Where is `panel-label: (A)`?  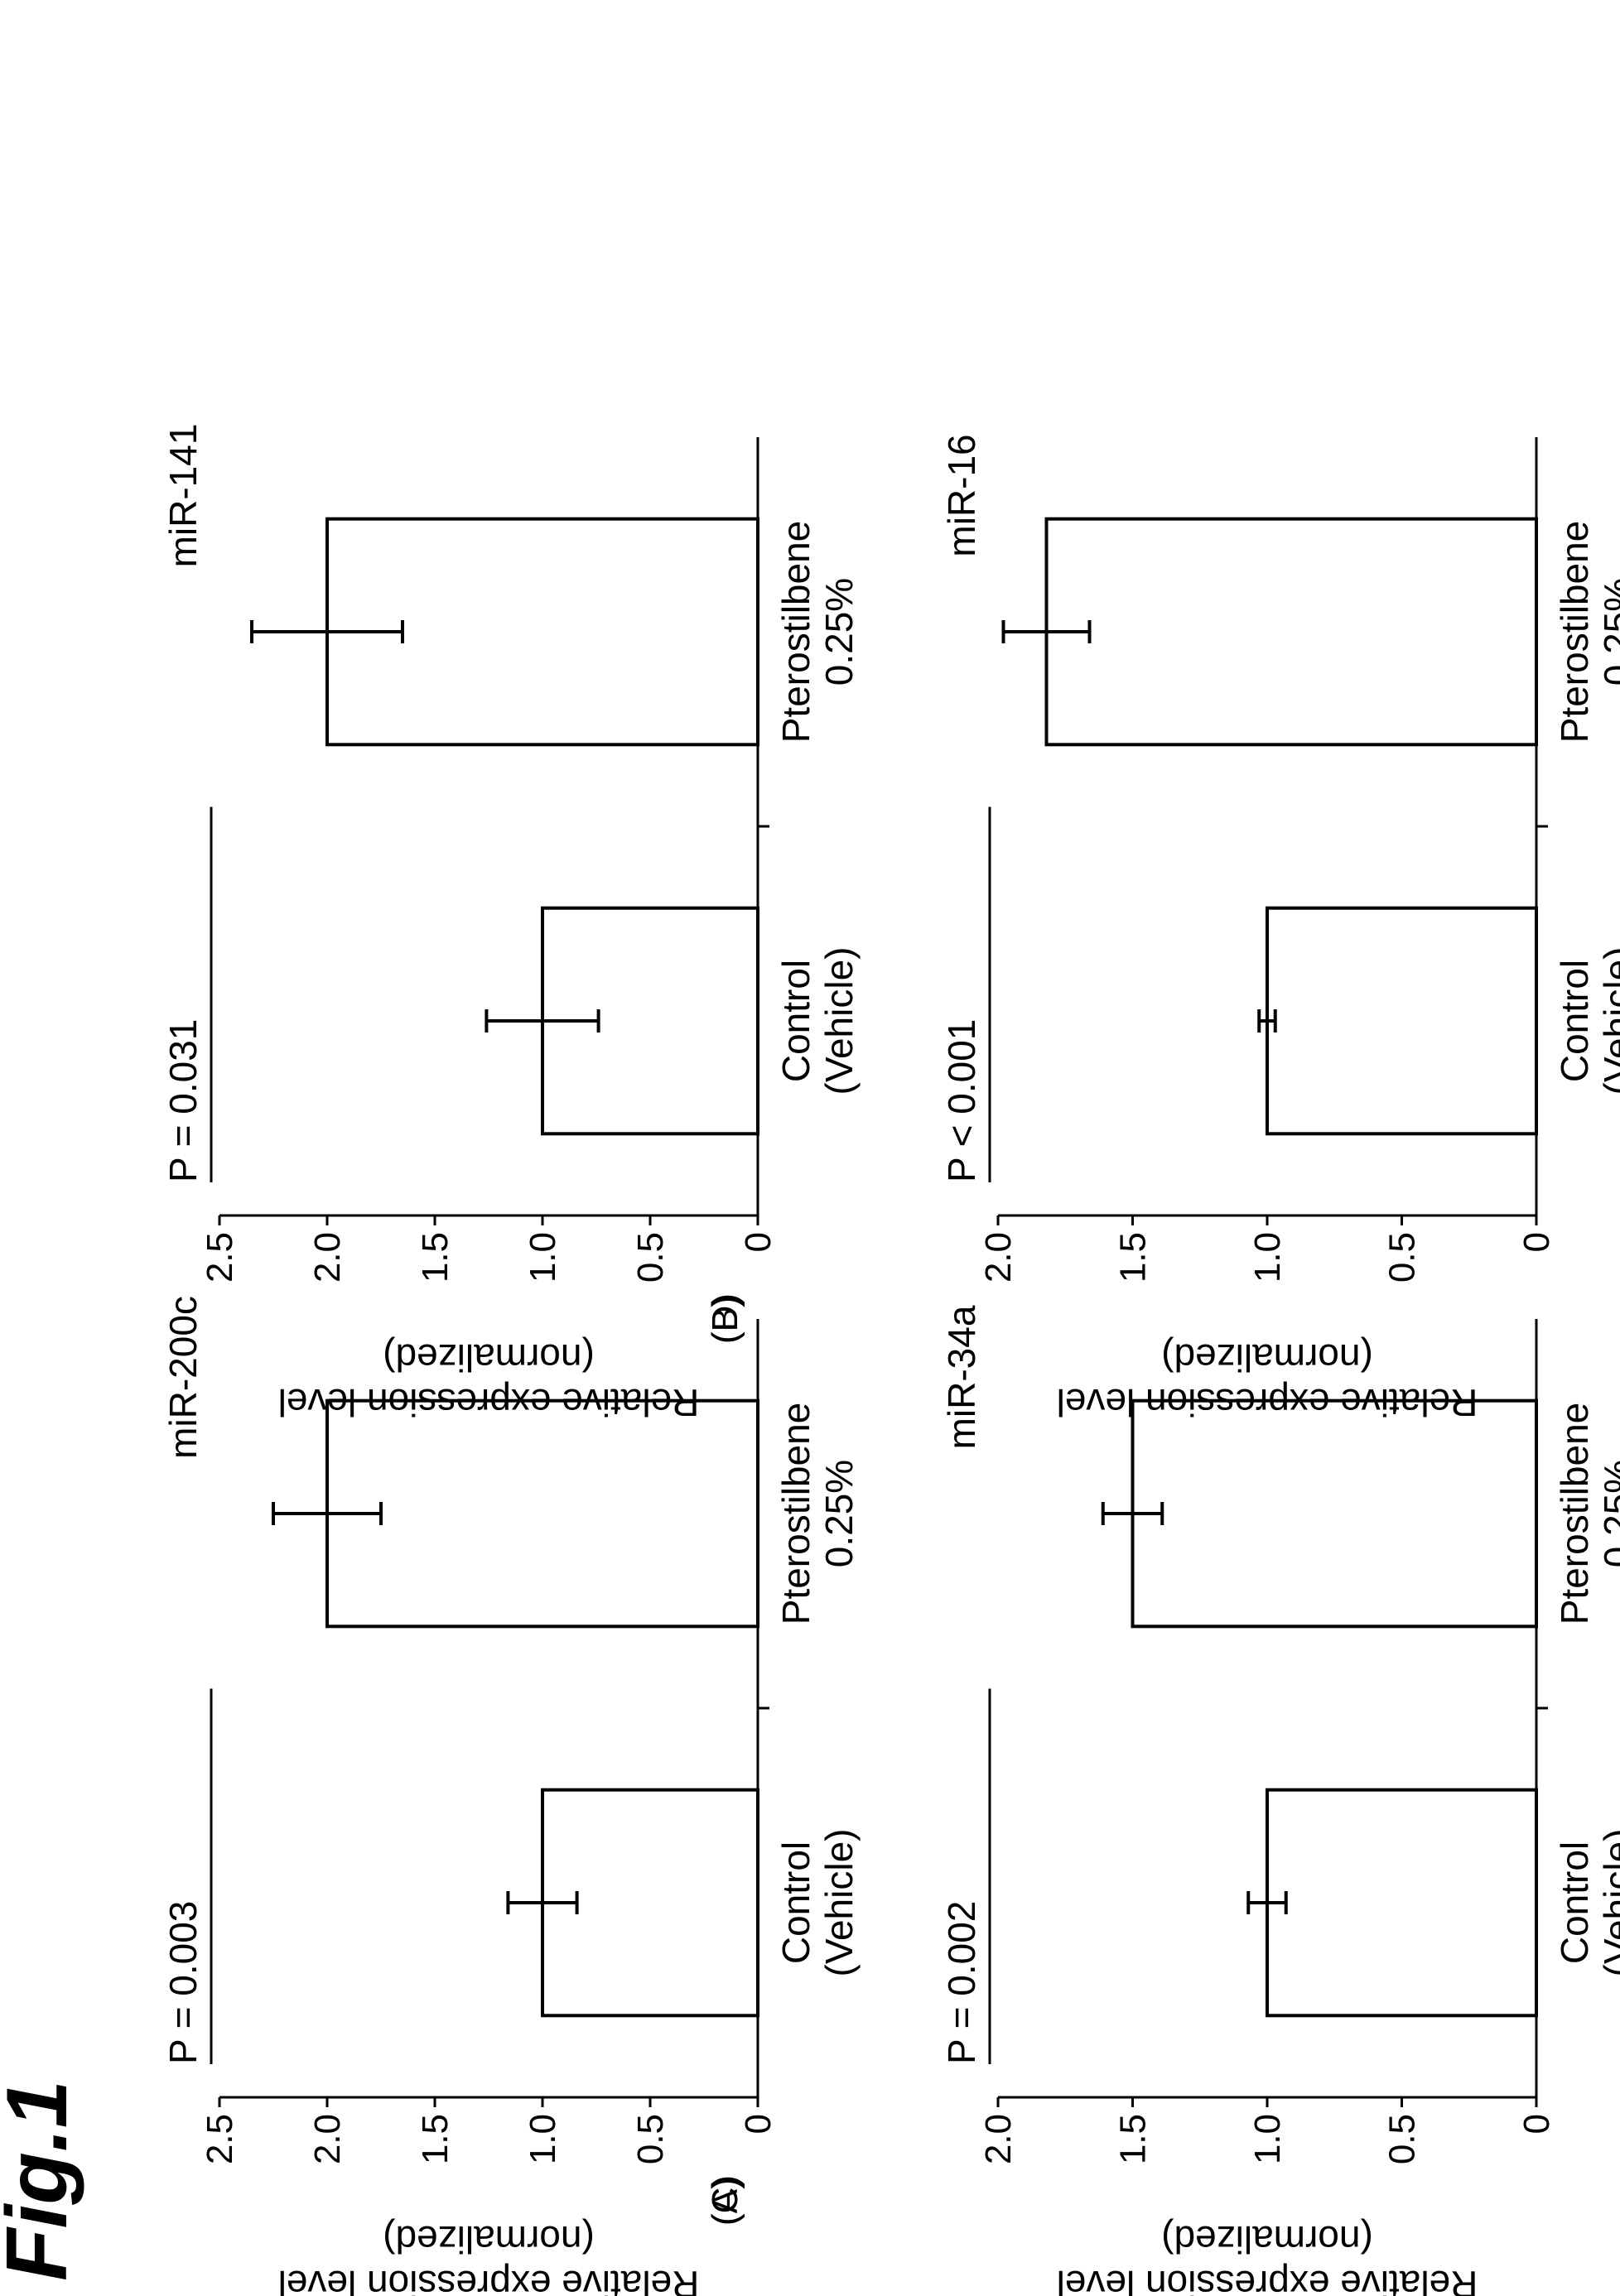 panel-label: (A) is located at coordinates (725, 2201).